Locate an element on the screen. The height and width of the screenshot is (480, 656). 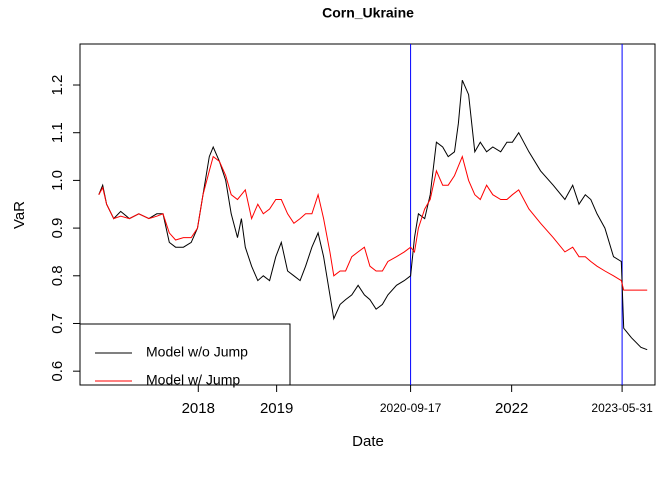
y-tick-label: 0.6 is located at coordinates (57, 371).